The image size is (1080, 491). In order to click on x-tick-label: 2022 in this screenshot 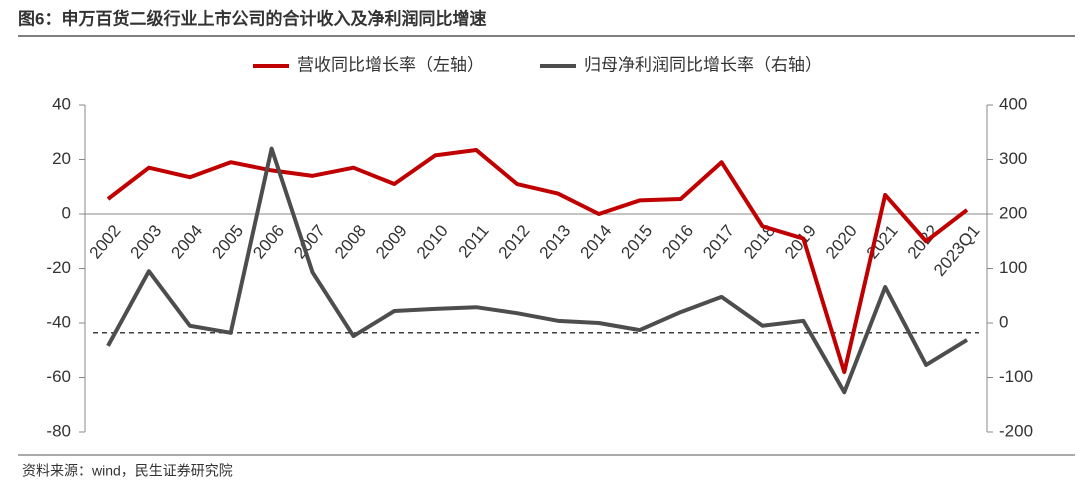, I will do `click(923, 241)`.